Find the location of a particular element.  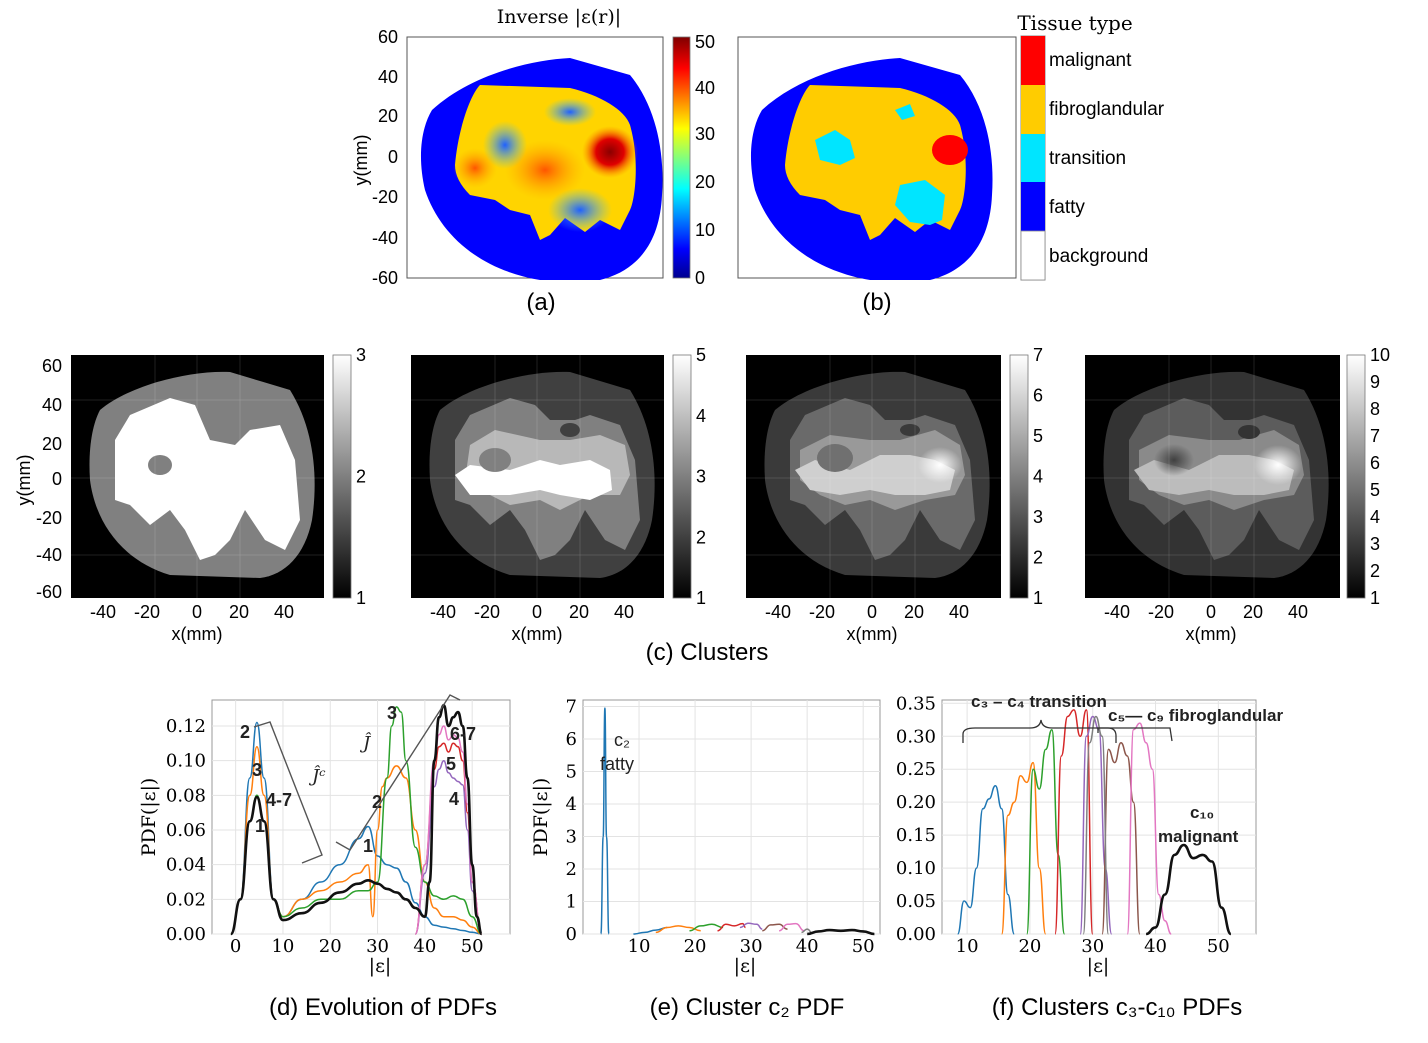

legend-item: fibroglandular is located at coordinates (1093, 109).